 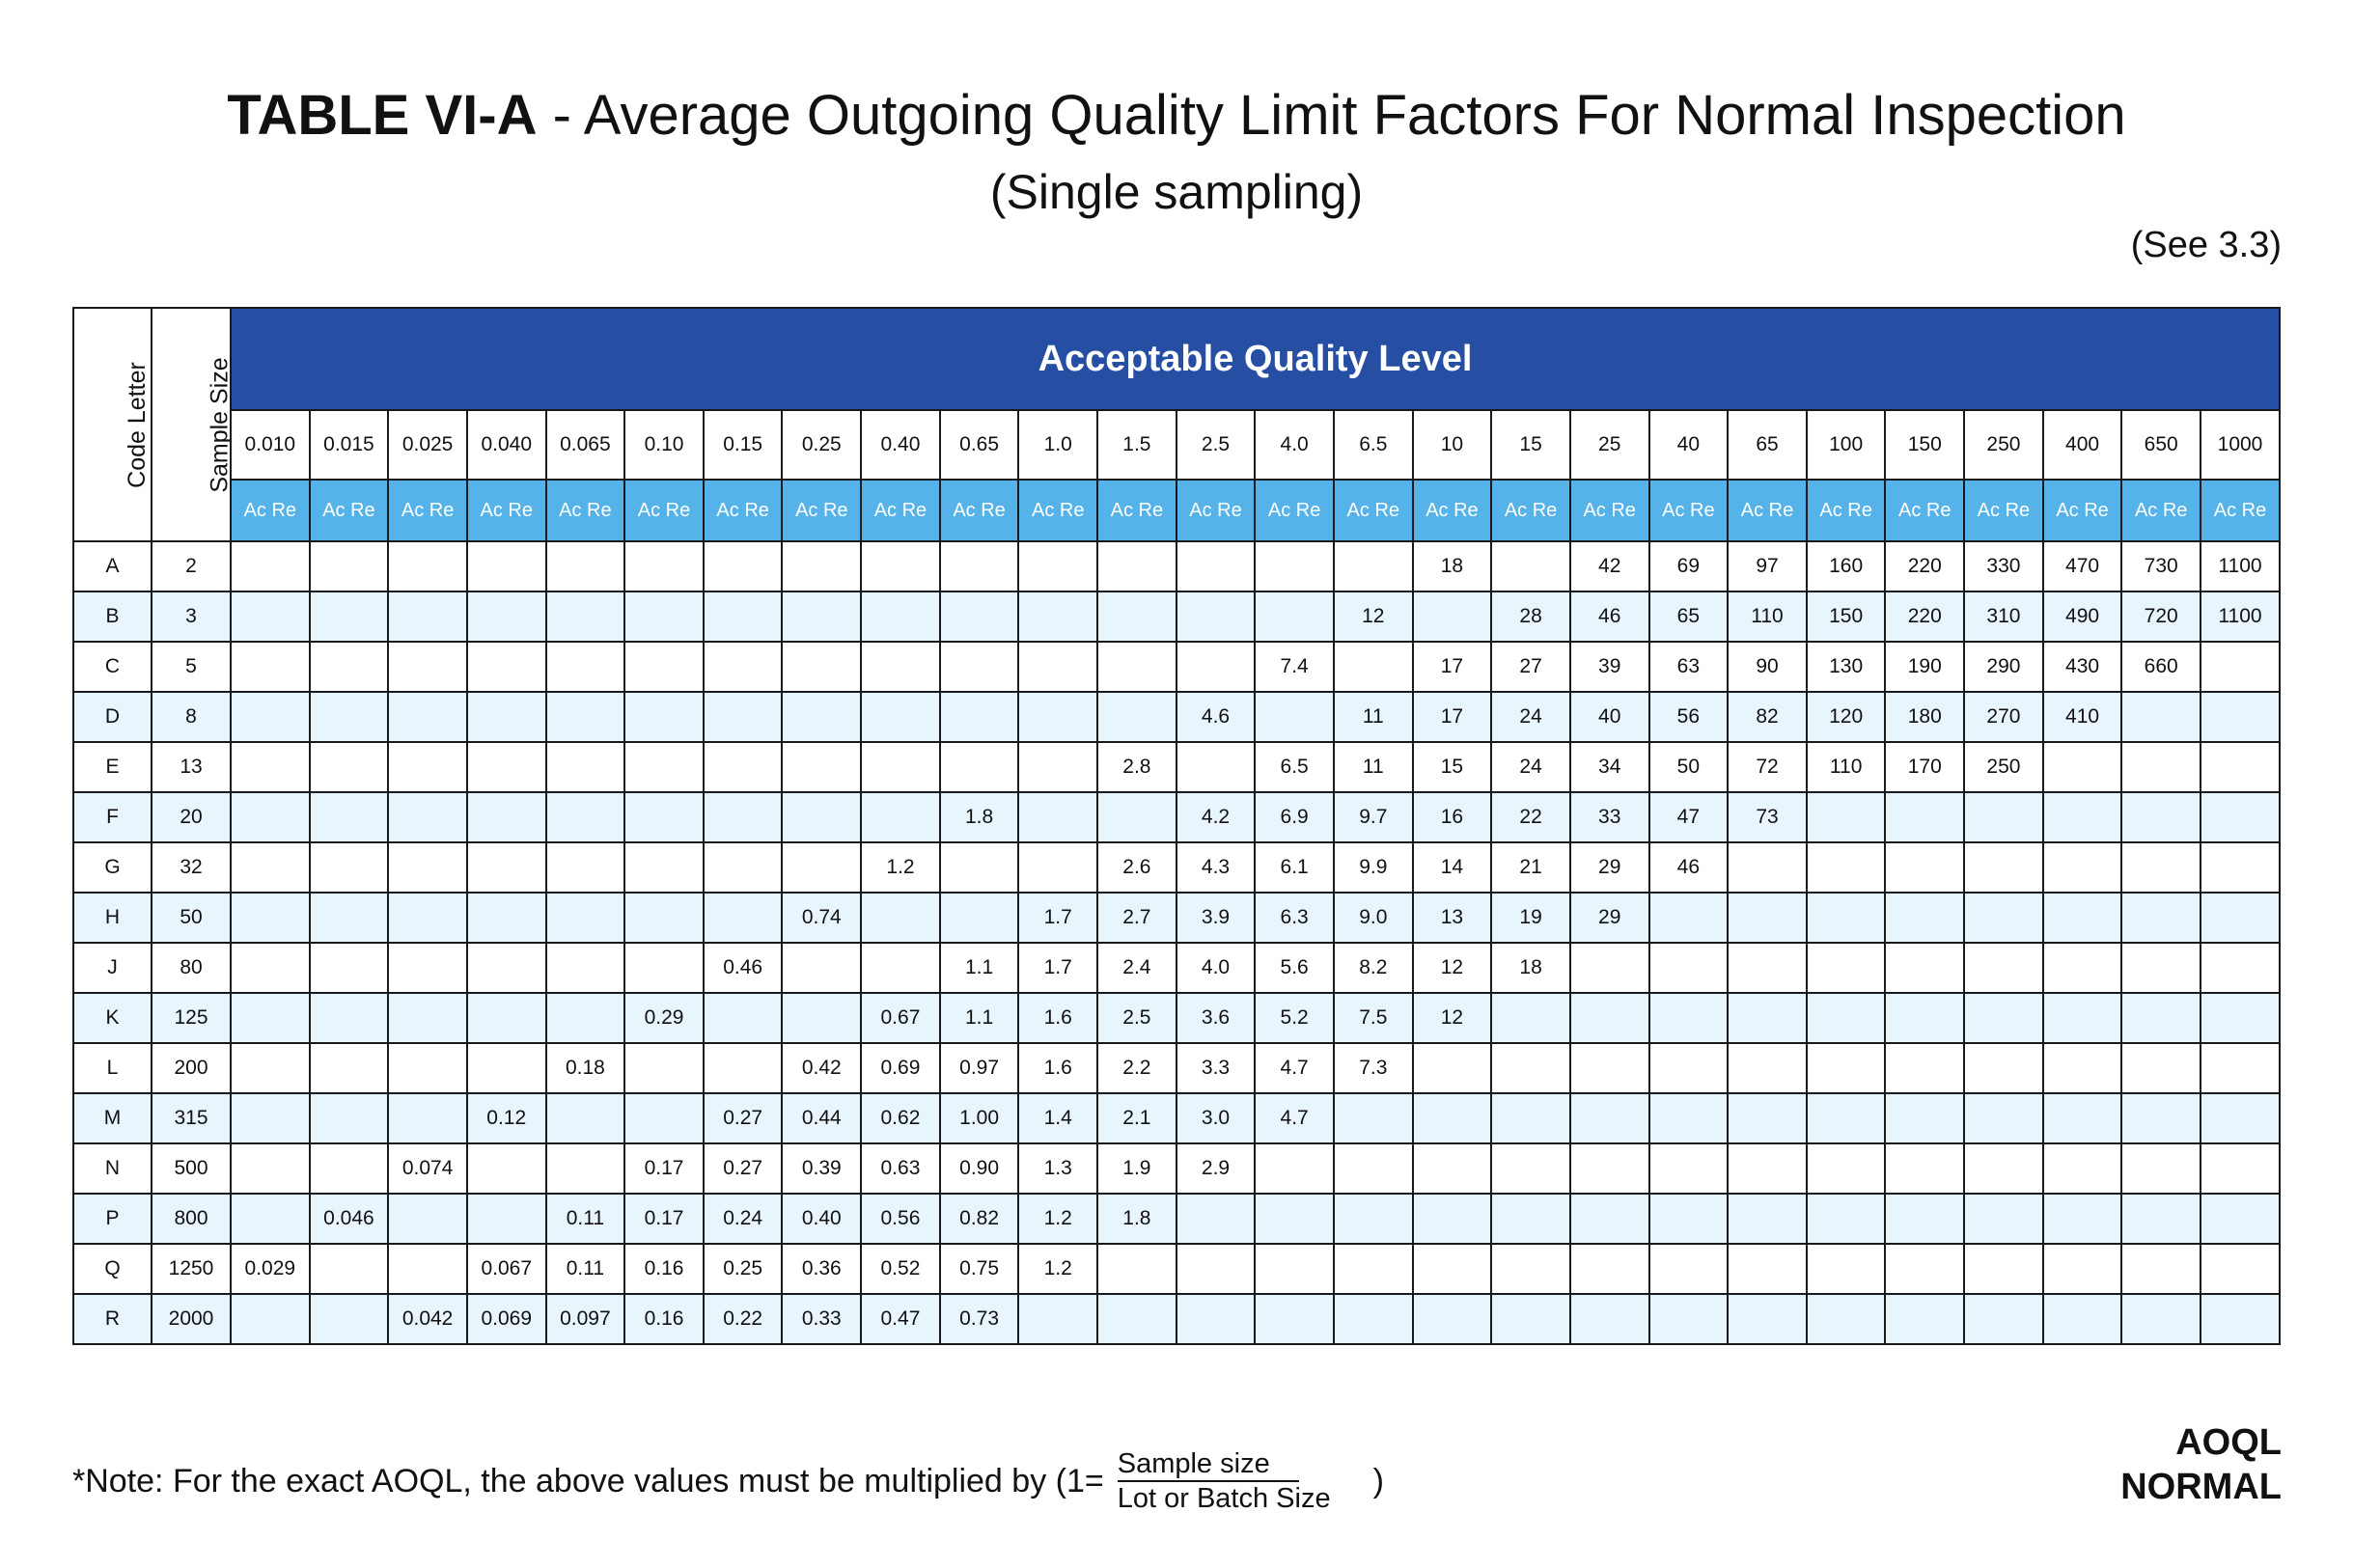 What do you see at coordinates (270, 1269) in the screenshot?
I see `aoql-value-cell: 0.029` at bounding box center [270, 1269].